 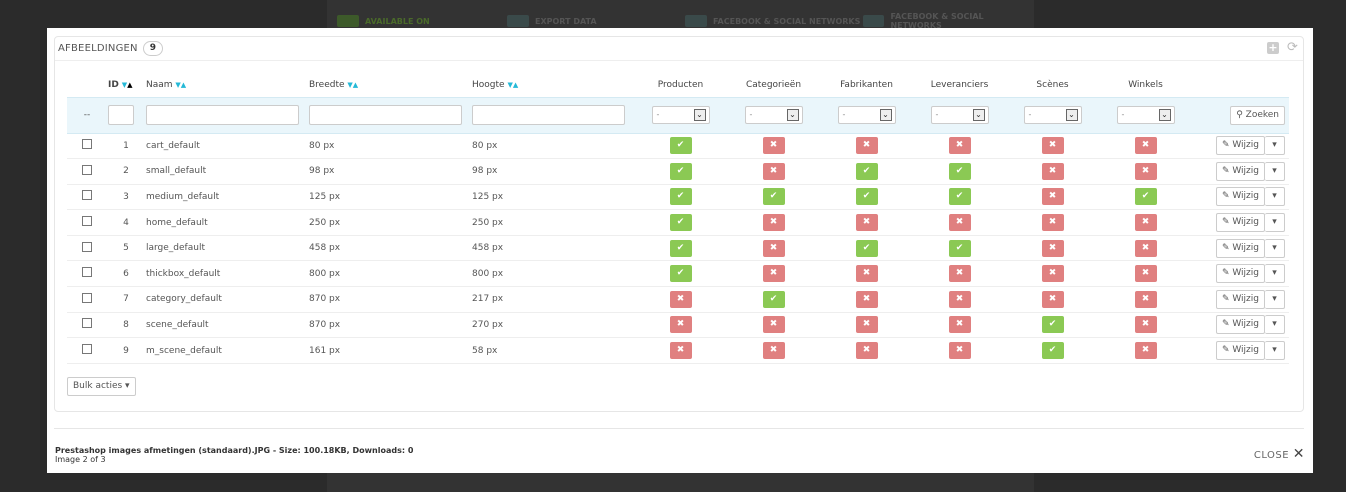 What do you see at coordinates (1292, 47) in the screenshot?
I see `refresh-icon: ⟳` at bounding box center [1292, 47].